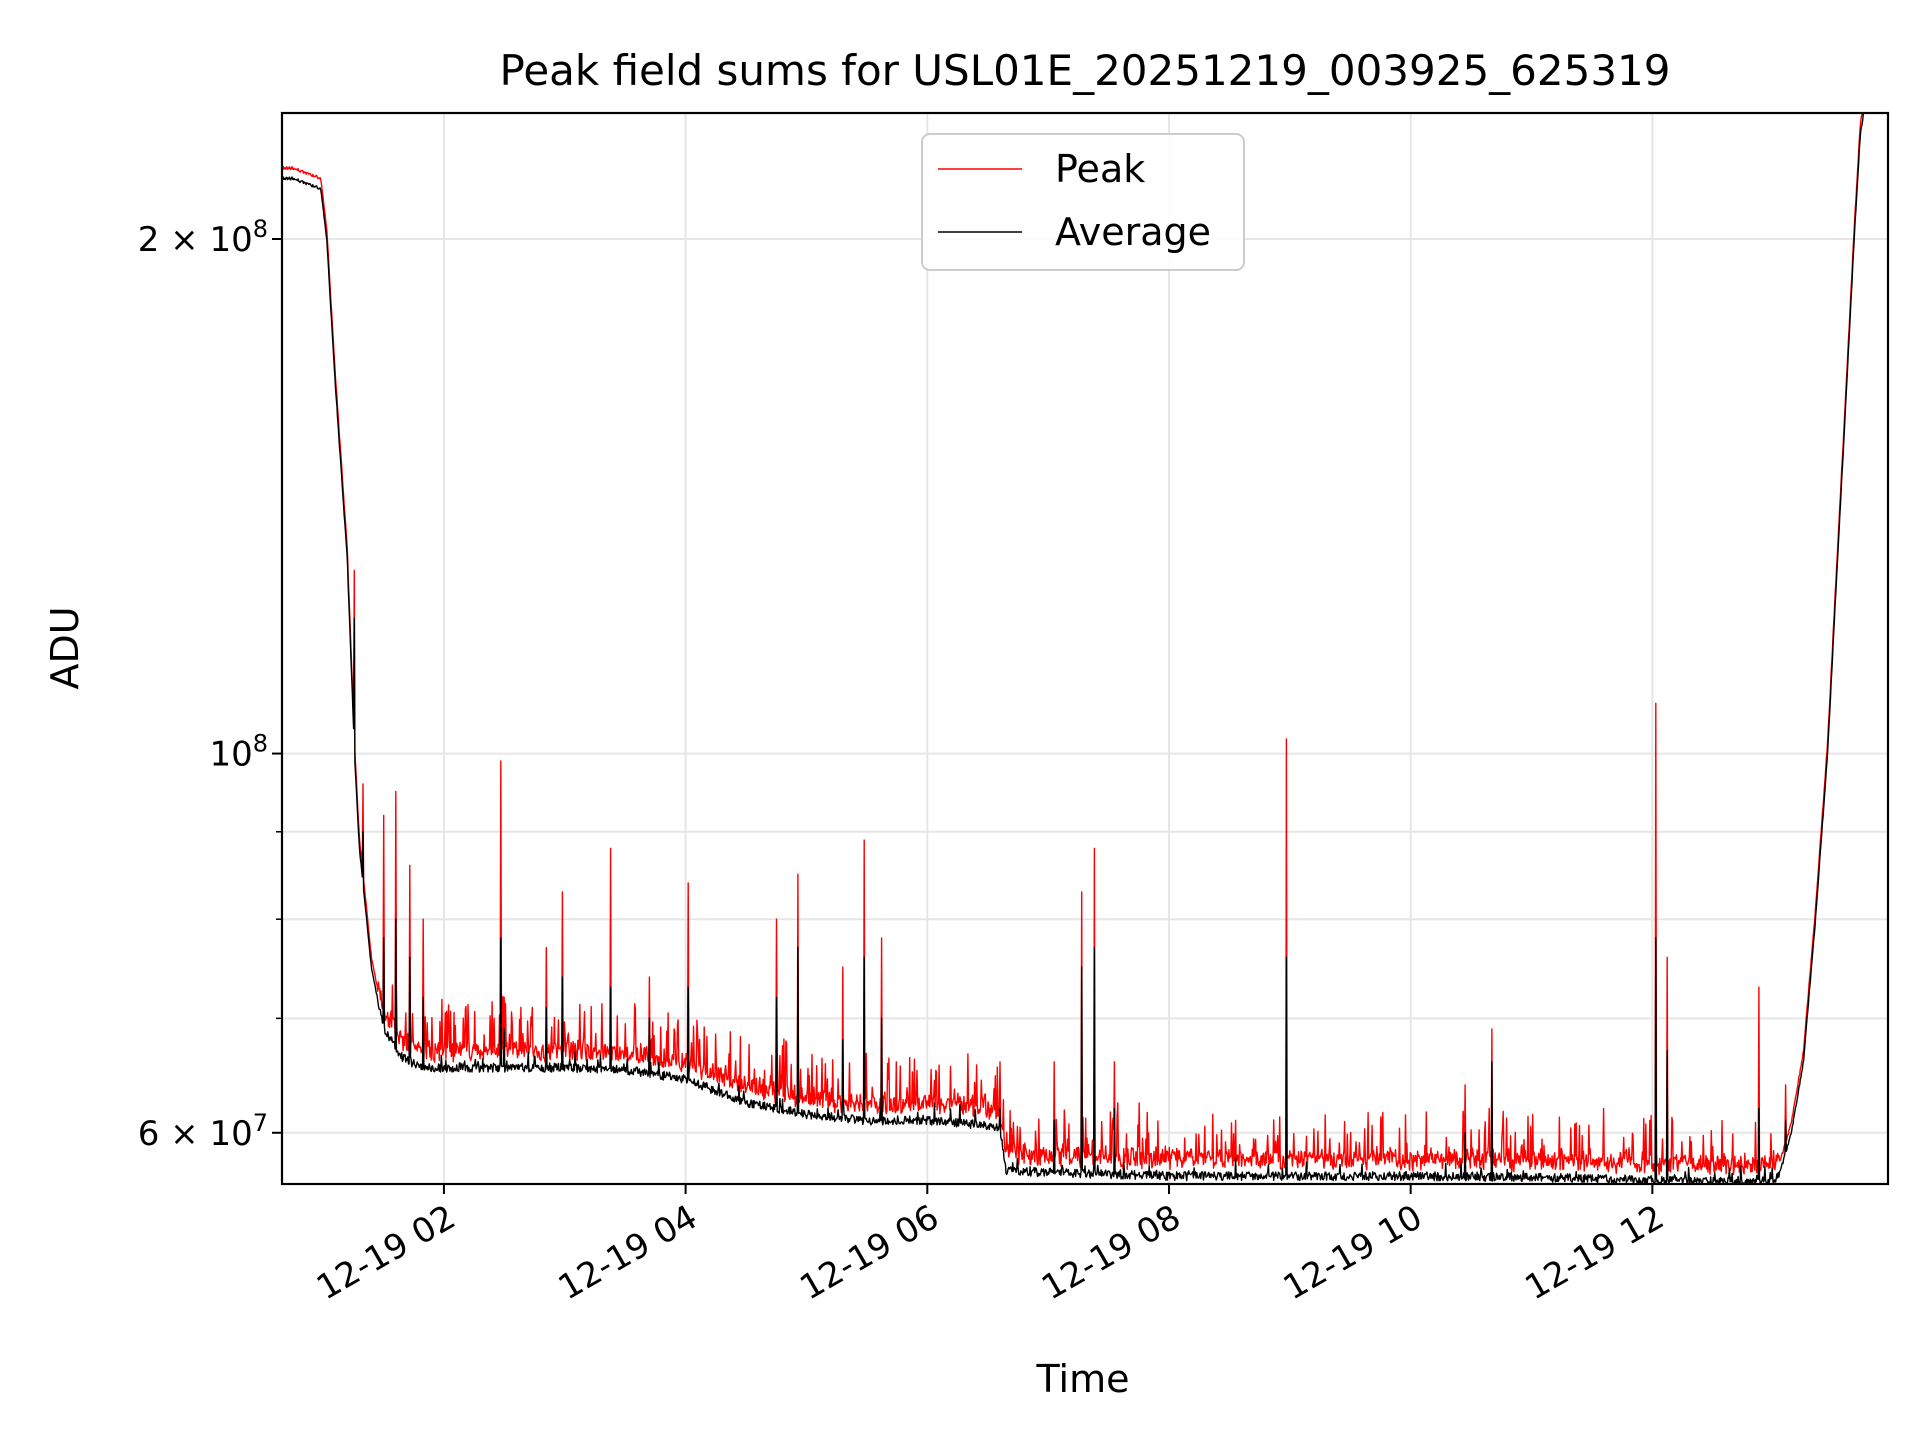  I want to click on y-axis-label: ADU, so click(65, 647).